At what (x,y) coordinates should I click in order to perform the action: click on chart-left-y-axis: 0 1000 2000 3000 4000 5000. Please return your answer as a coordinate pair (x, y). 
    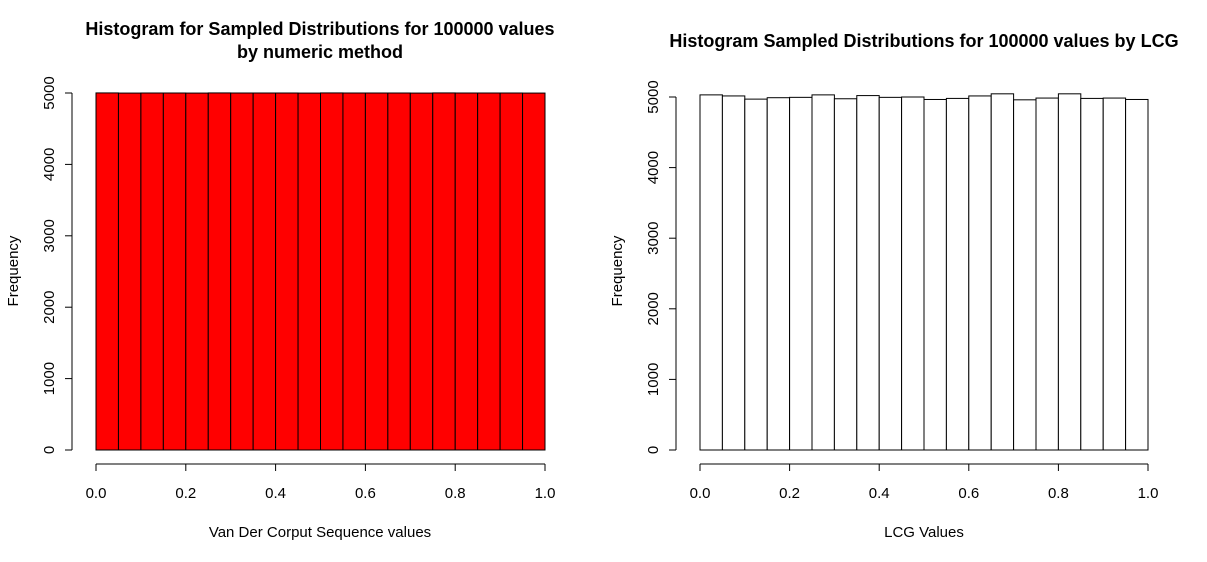
    Looking at the image, I should click on (57, 265).